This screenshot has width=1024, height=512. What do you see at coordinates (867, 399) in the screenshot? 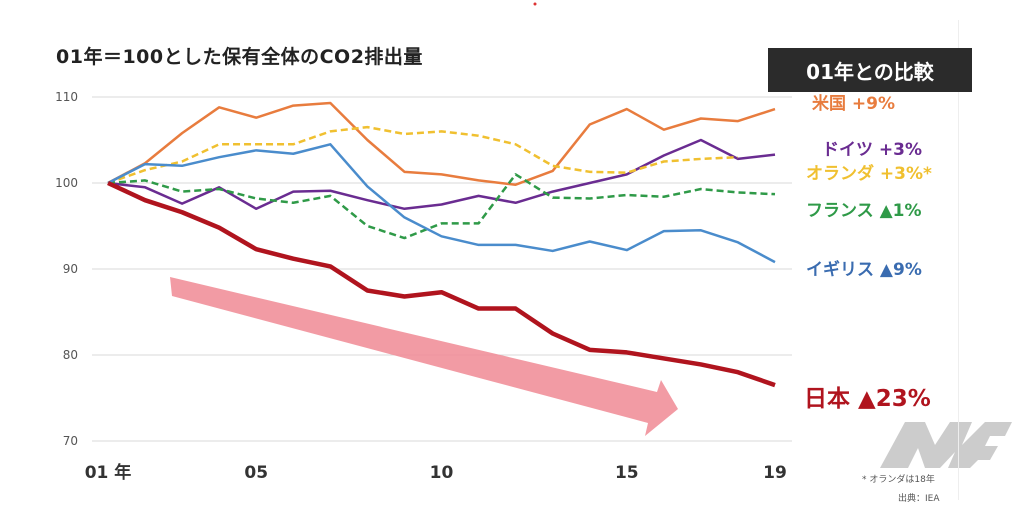
I see `legend-japan: 日本 ▲23%` at bounding box center [867, 399].